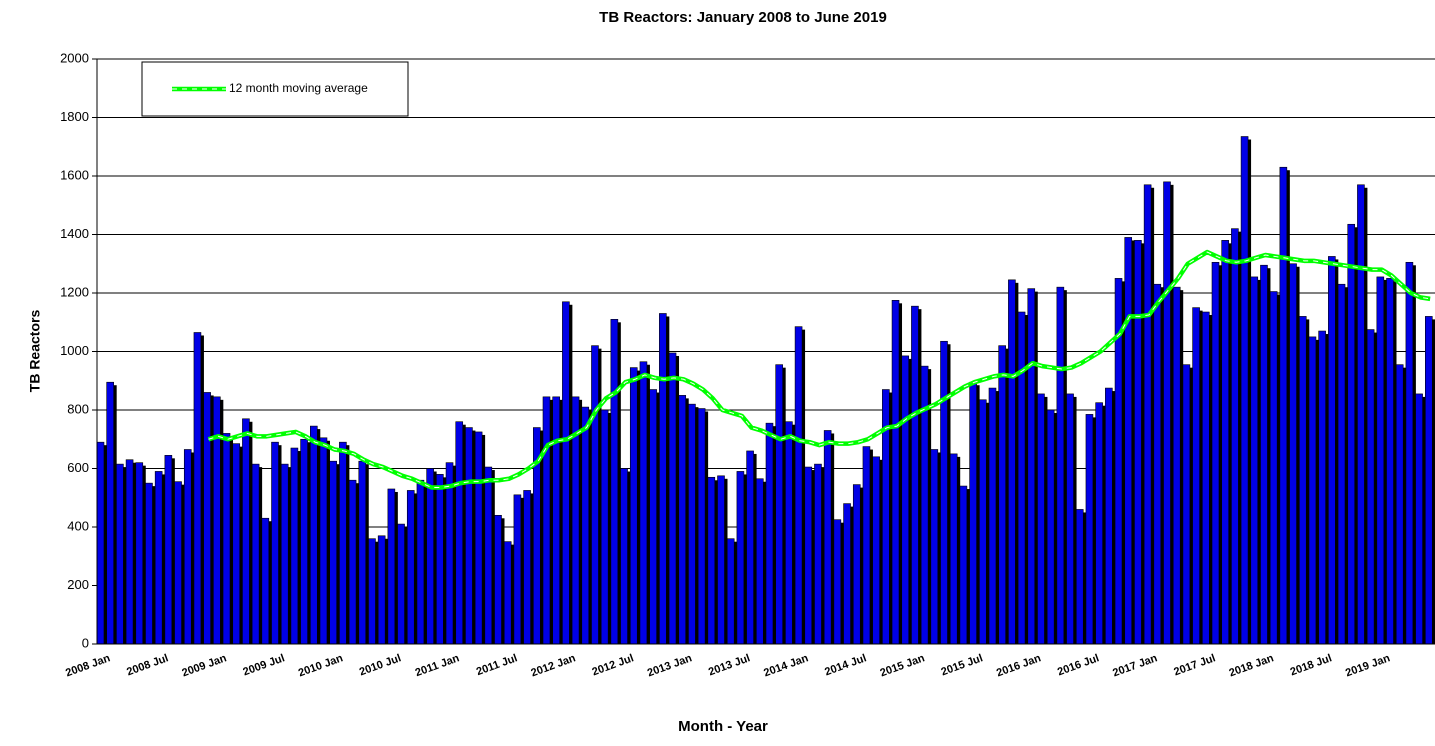  Describe the element at coordinates (74, 57) in the screenshot. I see `y-tick-label: 2000` at that location.